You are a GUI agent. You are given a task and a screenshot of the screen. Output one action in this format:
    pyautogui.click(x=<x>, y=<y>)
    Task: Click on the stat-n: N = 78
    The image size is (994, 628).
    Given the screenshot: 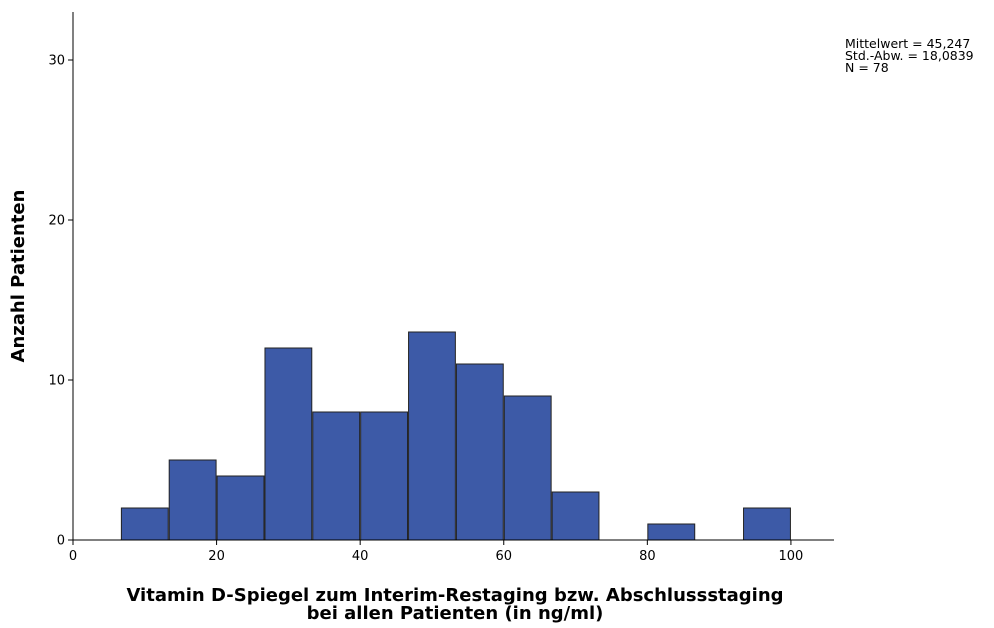 What is the action you would take?
    pyautogui.click(x=867, y=67)
    